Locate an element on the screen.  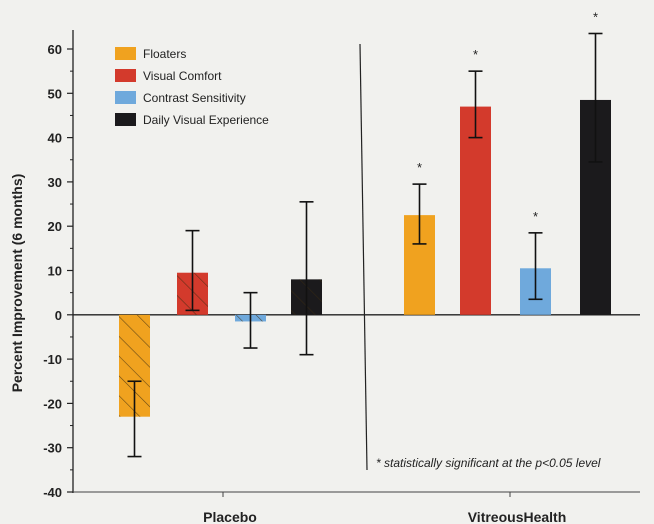
y-tick-label: 30 is located at coordinates (55, 182).